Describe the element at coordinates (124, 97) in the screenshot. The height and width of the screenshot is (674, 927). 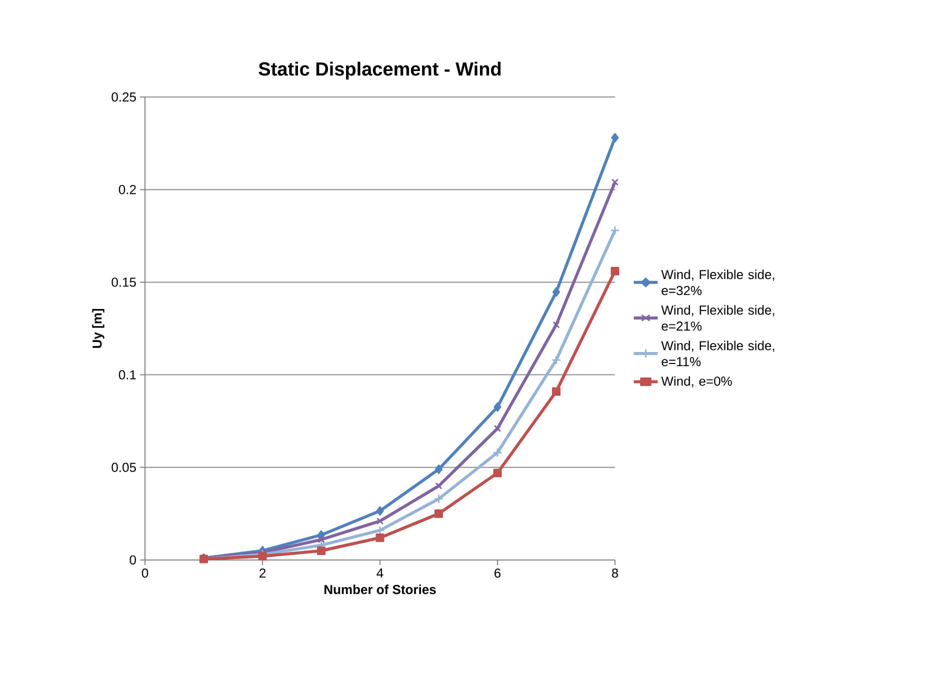
I see `y-tick-label: 0.25` at that location.